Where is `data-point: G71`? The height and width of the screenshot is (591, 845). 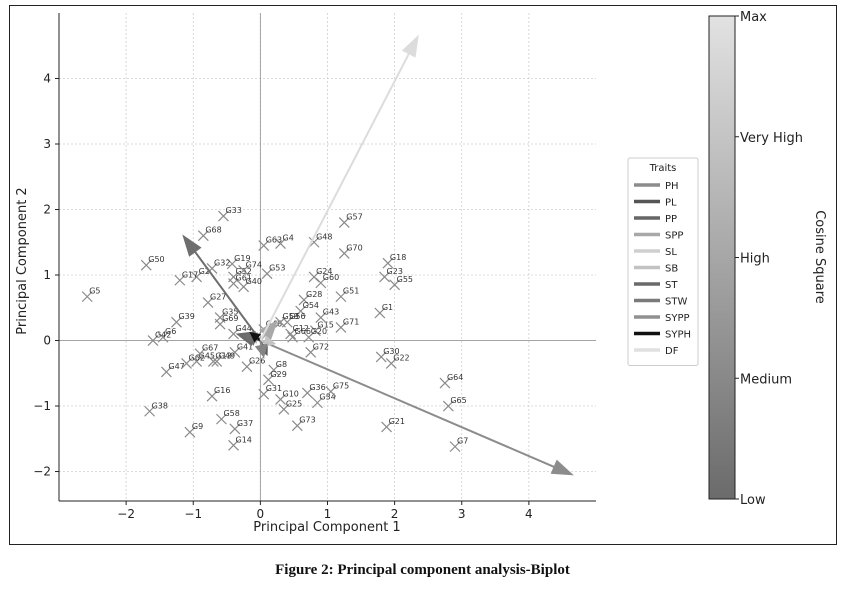 data-point: G71 is located at coordinates (347, 325).